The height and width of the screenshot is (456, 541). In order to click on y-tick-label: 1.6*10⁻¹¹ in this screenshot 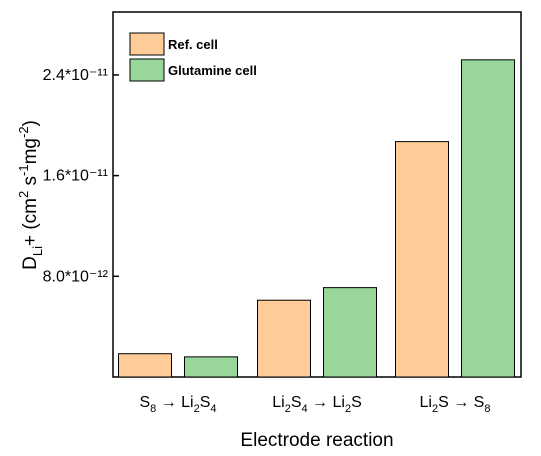, I will do `click(75, 176)`.